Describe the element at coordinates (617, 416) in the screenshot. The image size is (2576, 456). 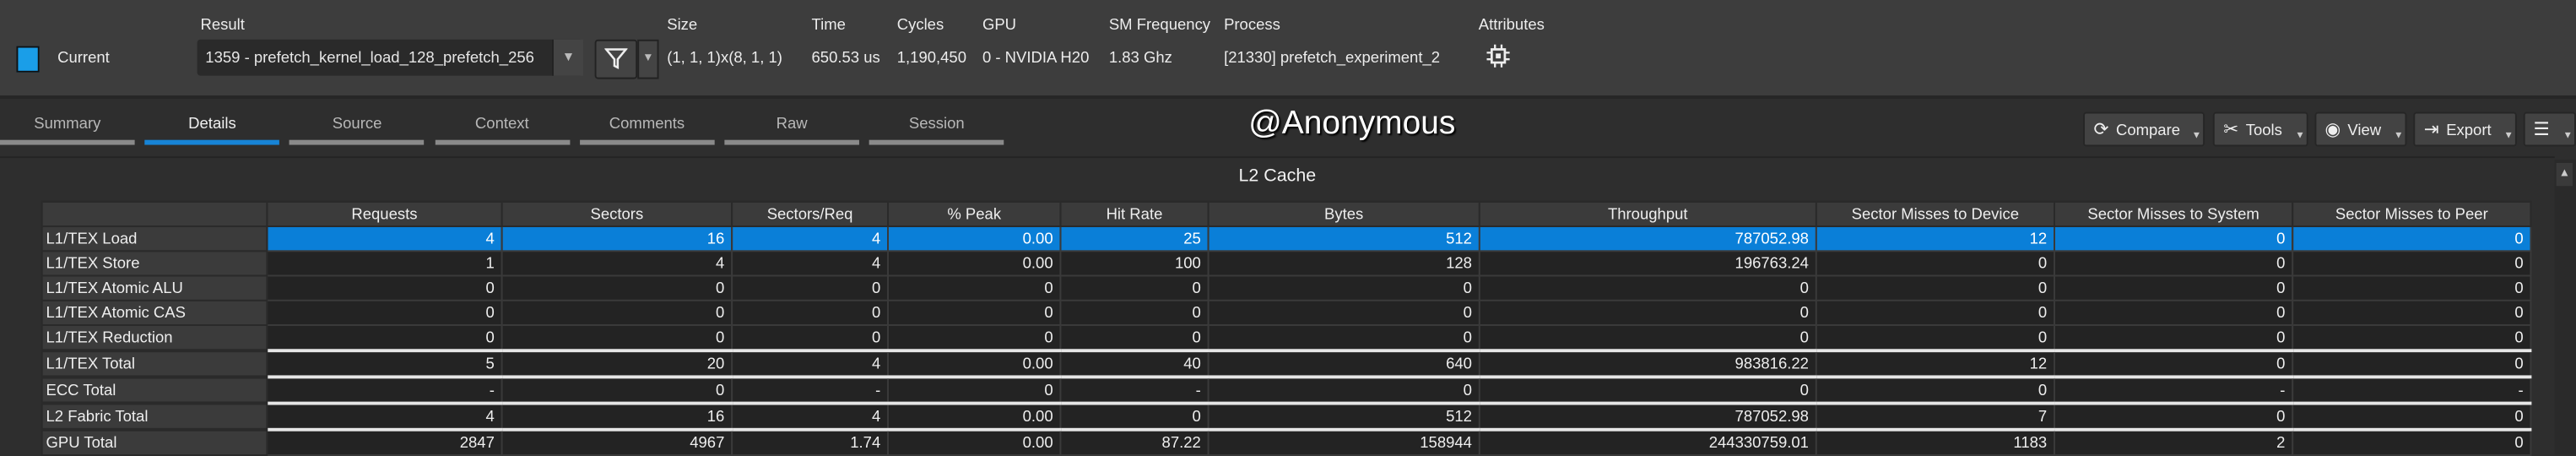
I see `table-cell: 16` at that location.